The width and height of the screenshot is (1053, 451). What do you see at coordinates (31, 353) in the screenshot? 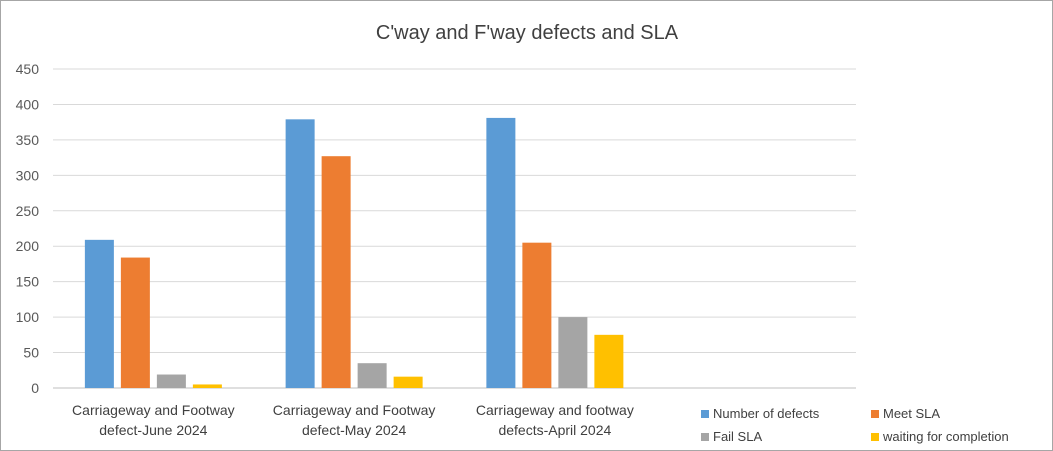
I see `y-tick-label: 50` at bounding box center [31, 353].